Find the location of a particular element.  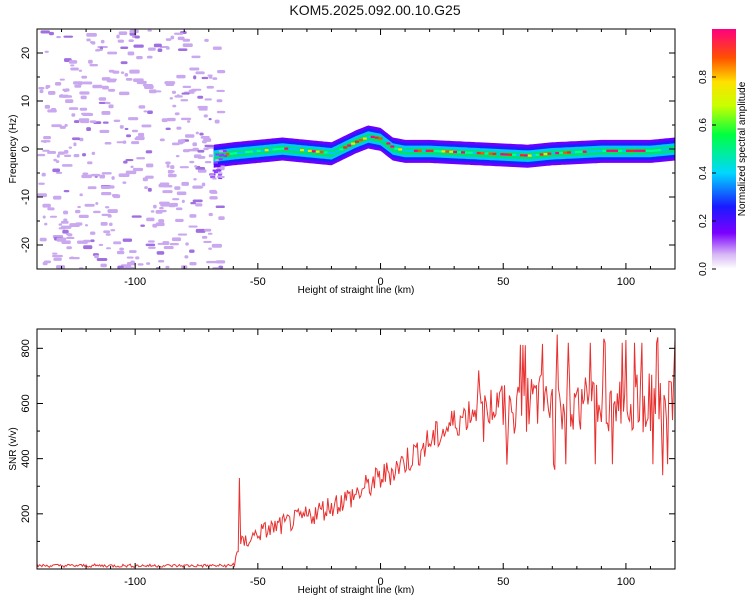

colorbar-tick-label: 0.0 is located at coordinates (703, 269).